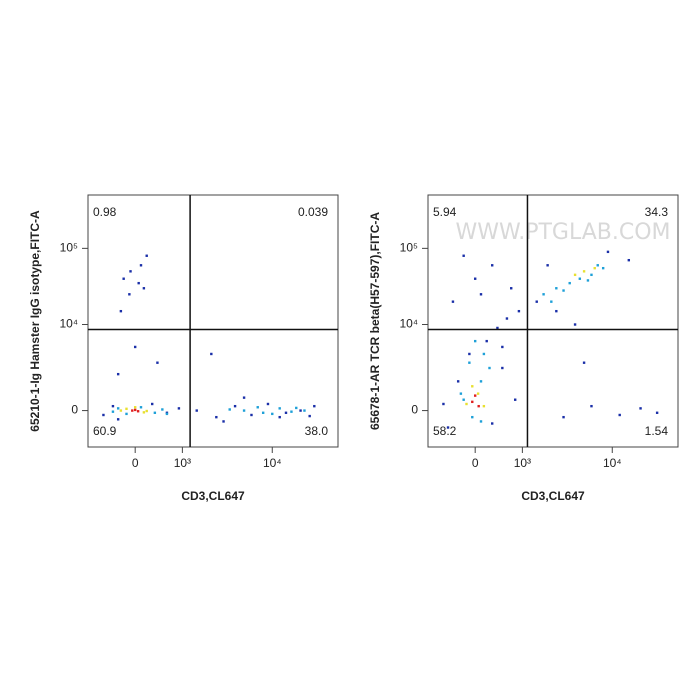 Image resolution: width=700 pixels, height=700 pixels. Describe the element at coordinates (562, 232) in the screenshot. I see `watermark: WWW.PTGLAB.COM` at that location.